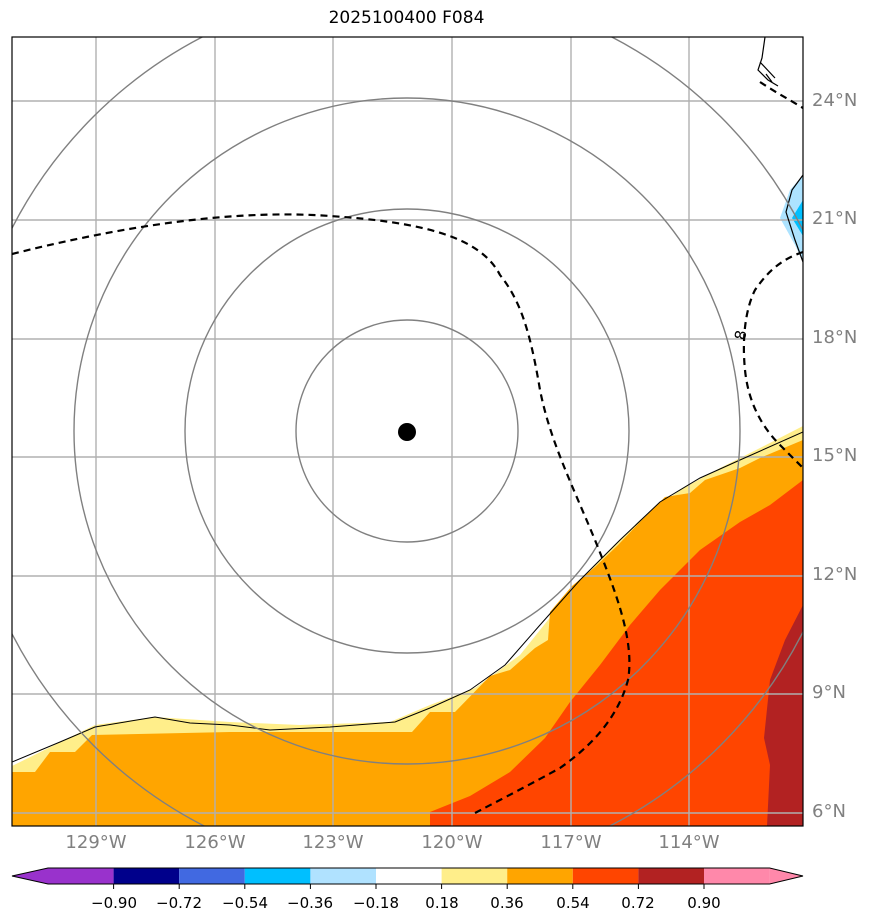 The image size is (873, 924). Describe the element at coordinates (571, 842) in the screenshot. I see `lon-label-117w: 117°W` at that location.